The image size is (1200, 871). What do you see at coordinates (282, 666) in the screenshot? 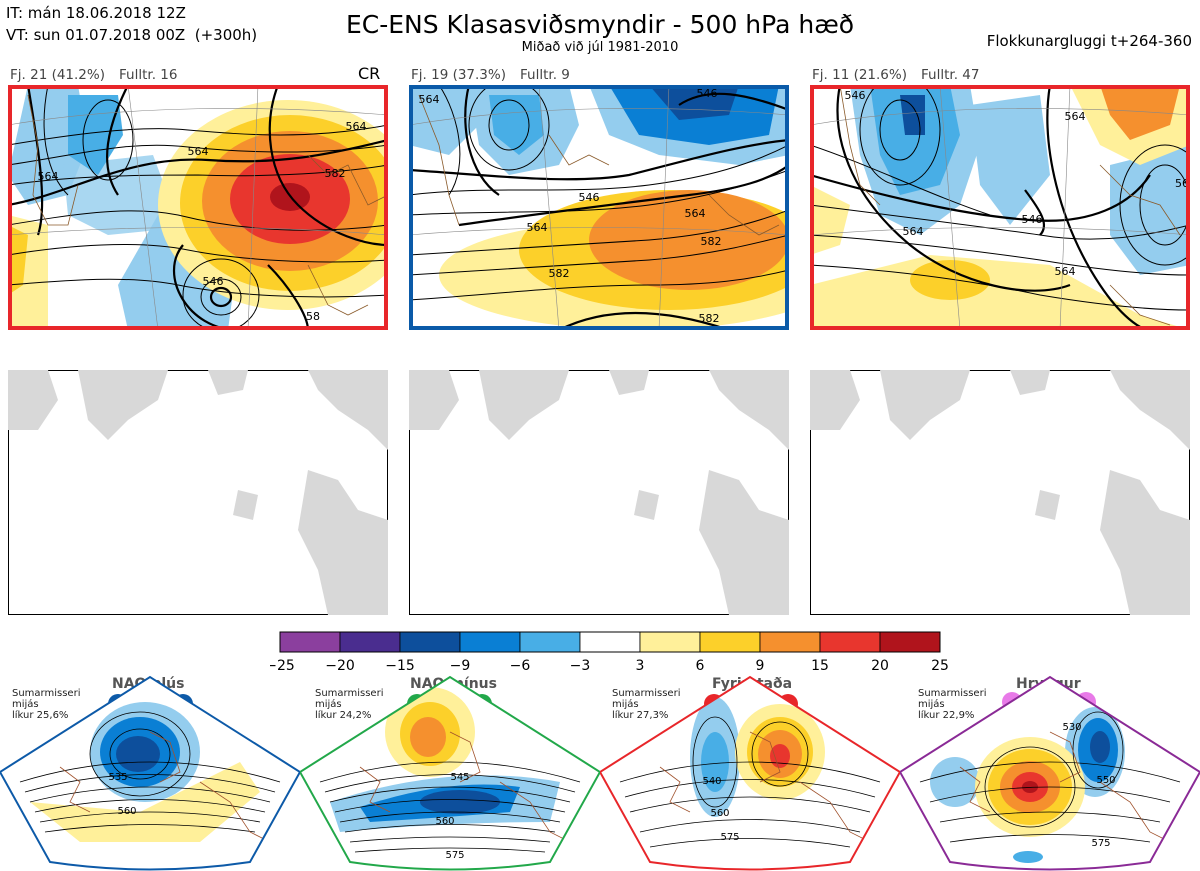
I see `colorbar-tick-label: −25` at bounding box center [282, 666].